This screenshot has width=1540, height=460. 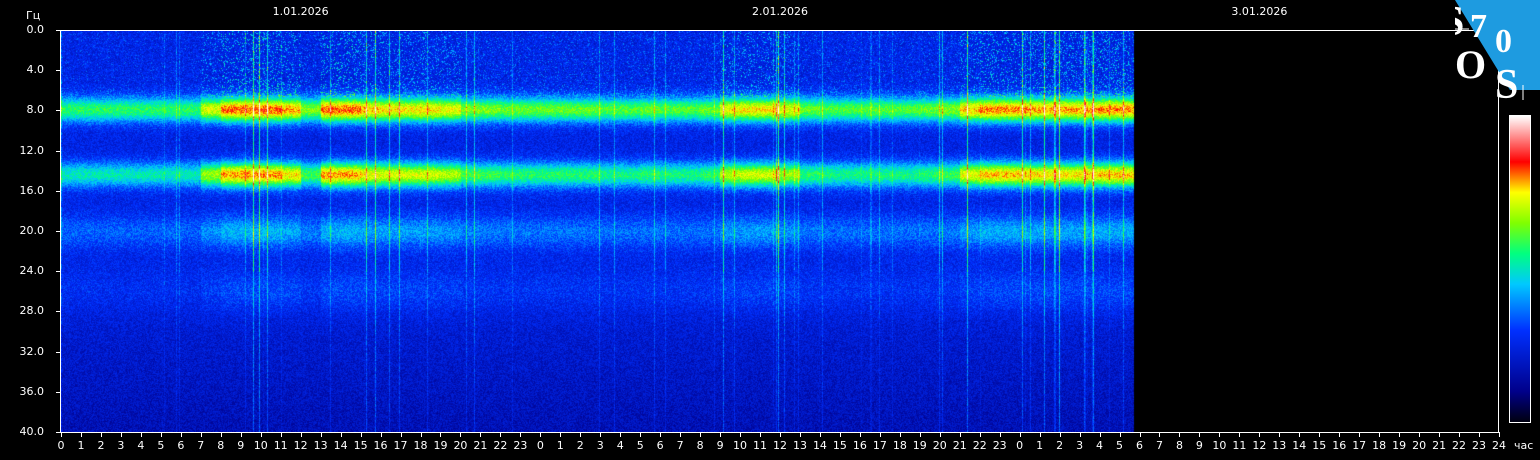 I want to click on date-label: 1.01.2026, so click(x=300, y=11).